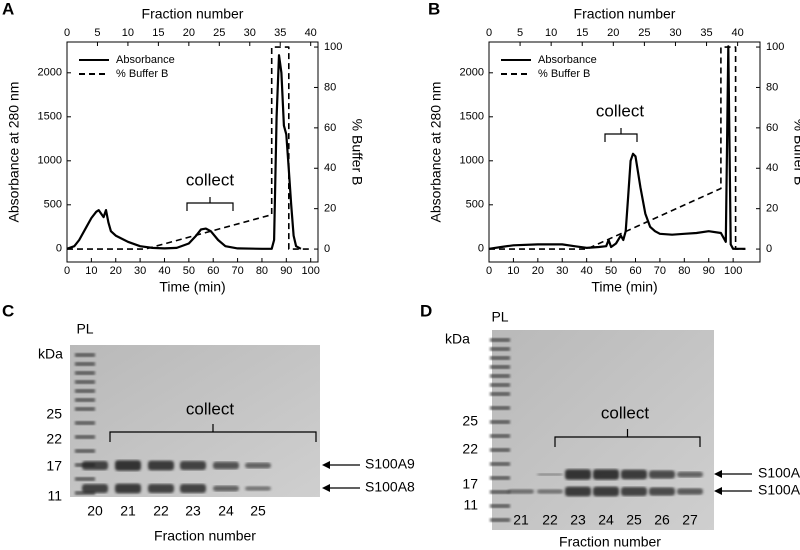  What do you see at coordinates (8, 9) in the screenshot?
I see `panel-label: A` at bounding box center [8, 9].